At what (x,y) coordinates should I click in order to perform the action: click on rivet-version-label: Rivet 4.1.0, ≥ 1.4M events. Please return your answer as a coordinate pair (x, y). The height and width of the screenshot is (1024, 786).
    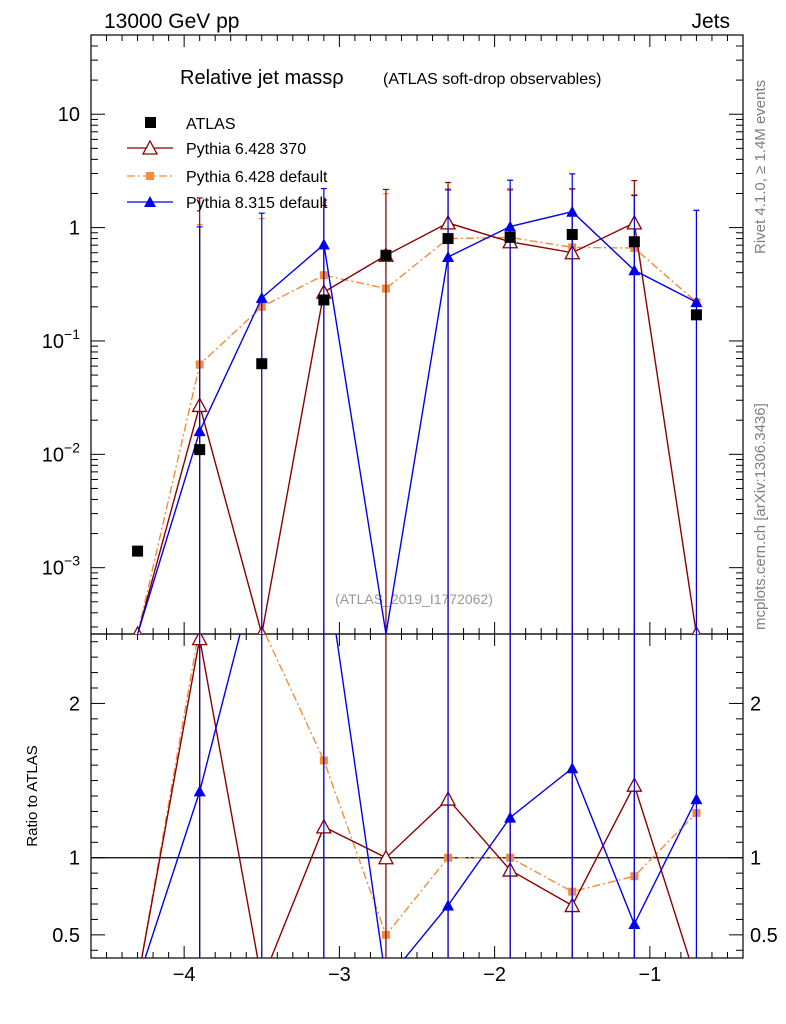
    Looking at the image, I should click on (760, 167).